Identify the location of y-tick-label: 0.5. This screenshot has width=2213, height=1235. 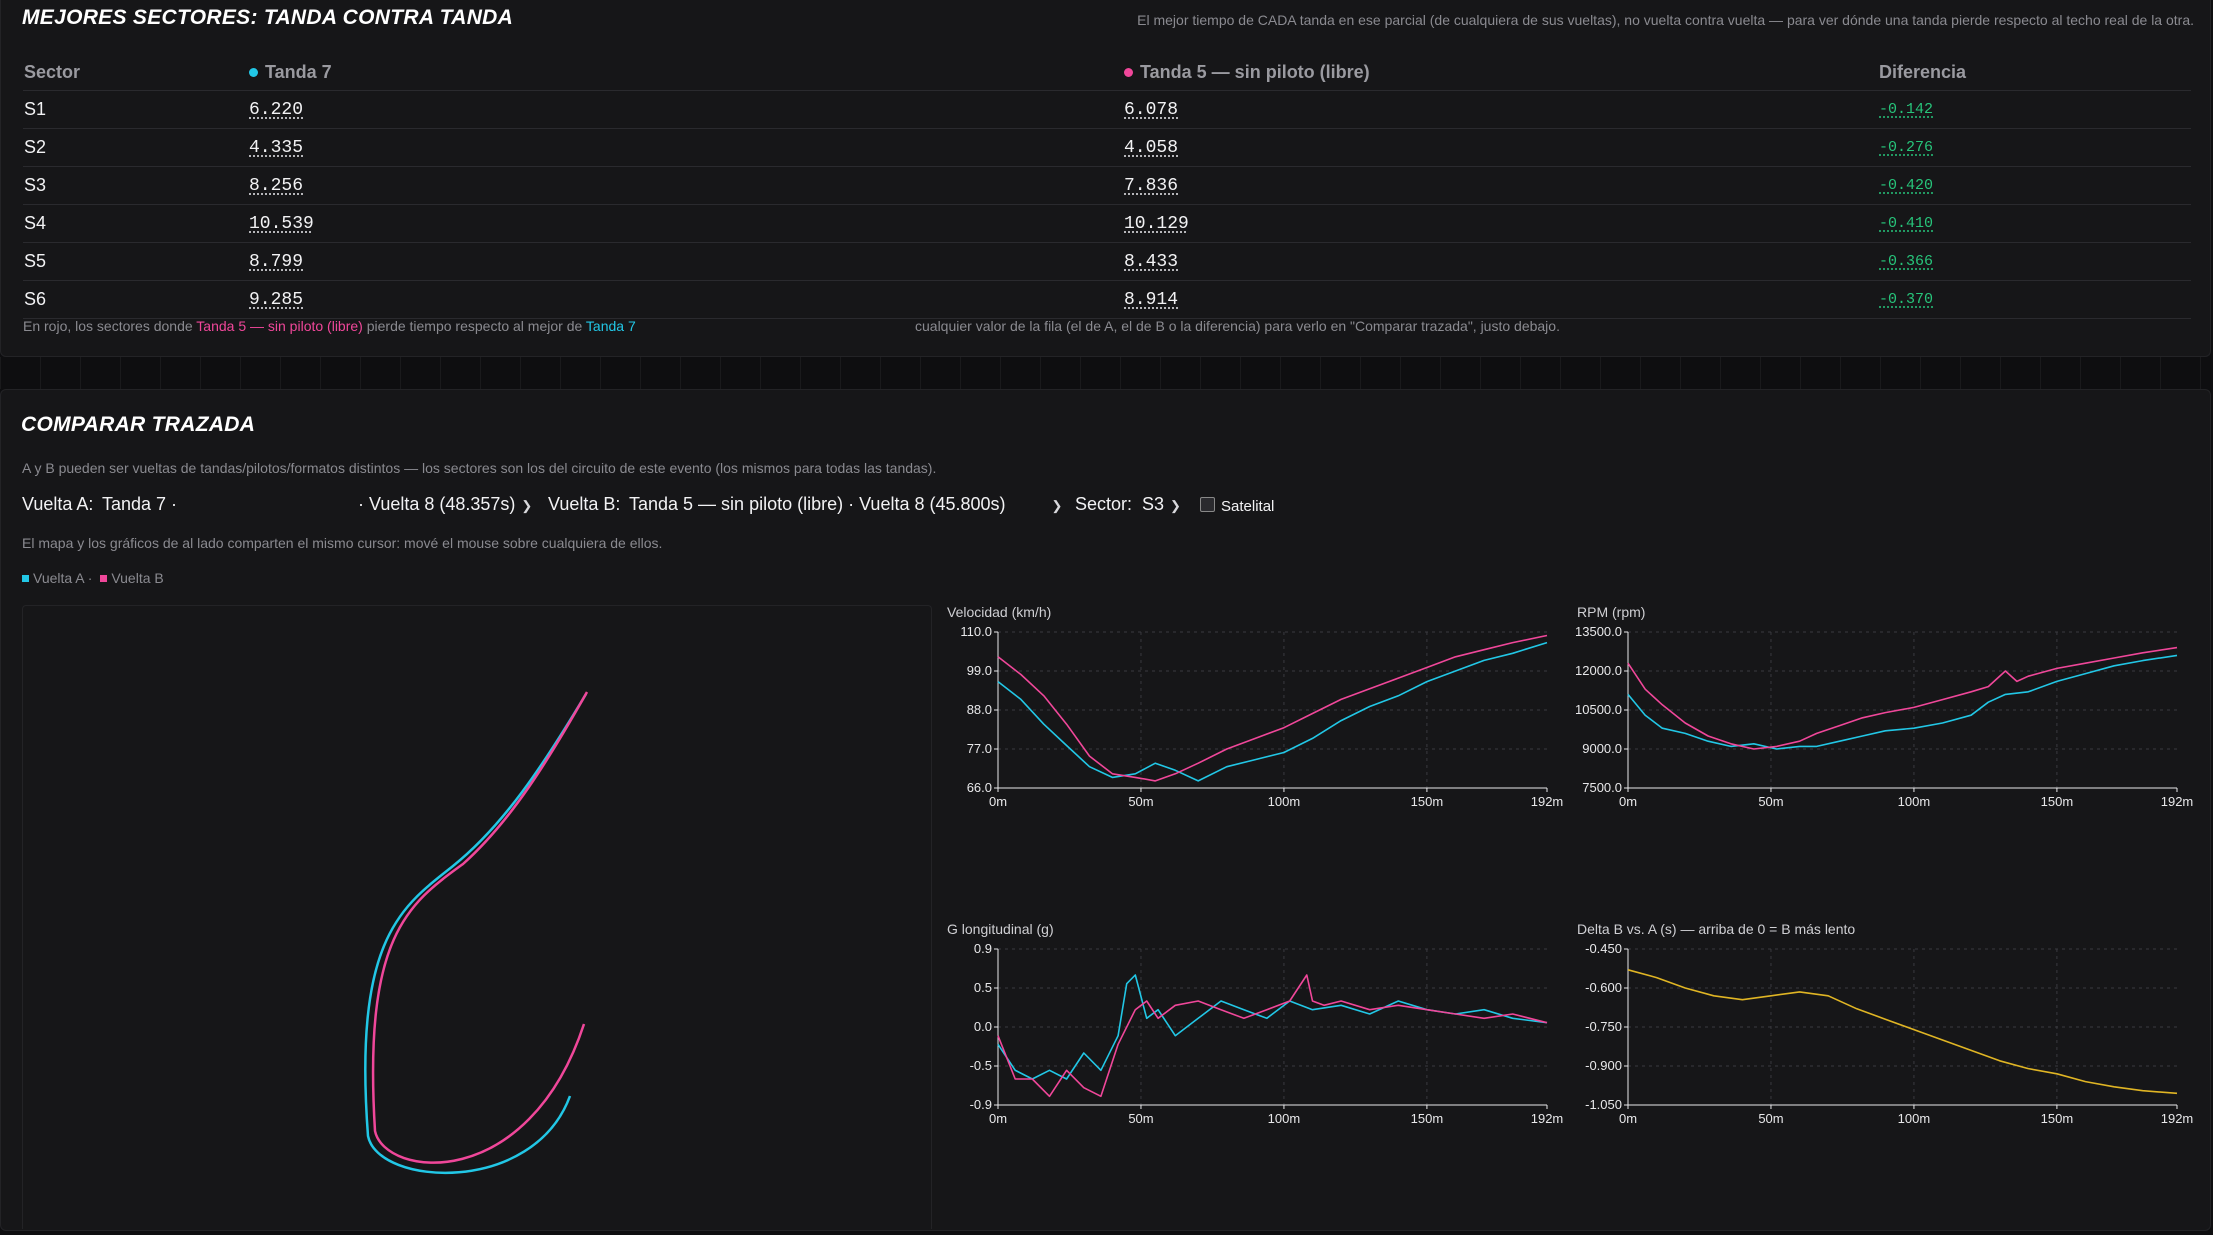
(983, 987).